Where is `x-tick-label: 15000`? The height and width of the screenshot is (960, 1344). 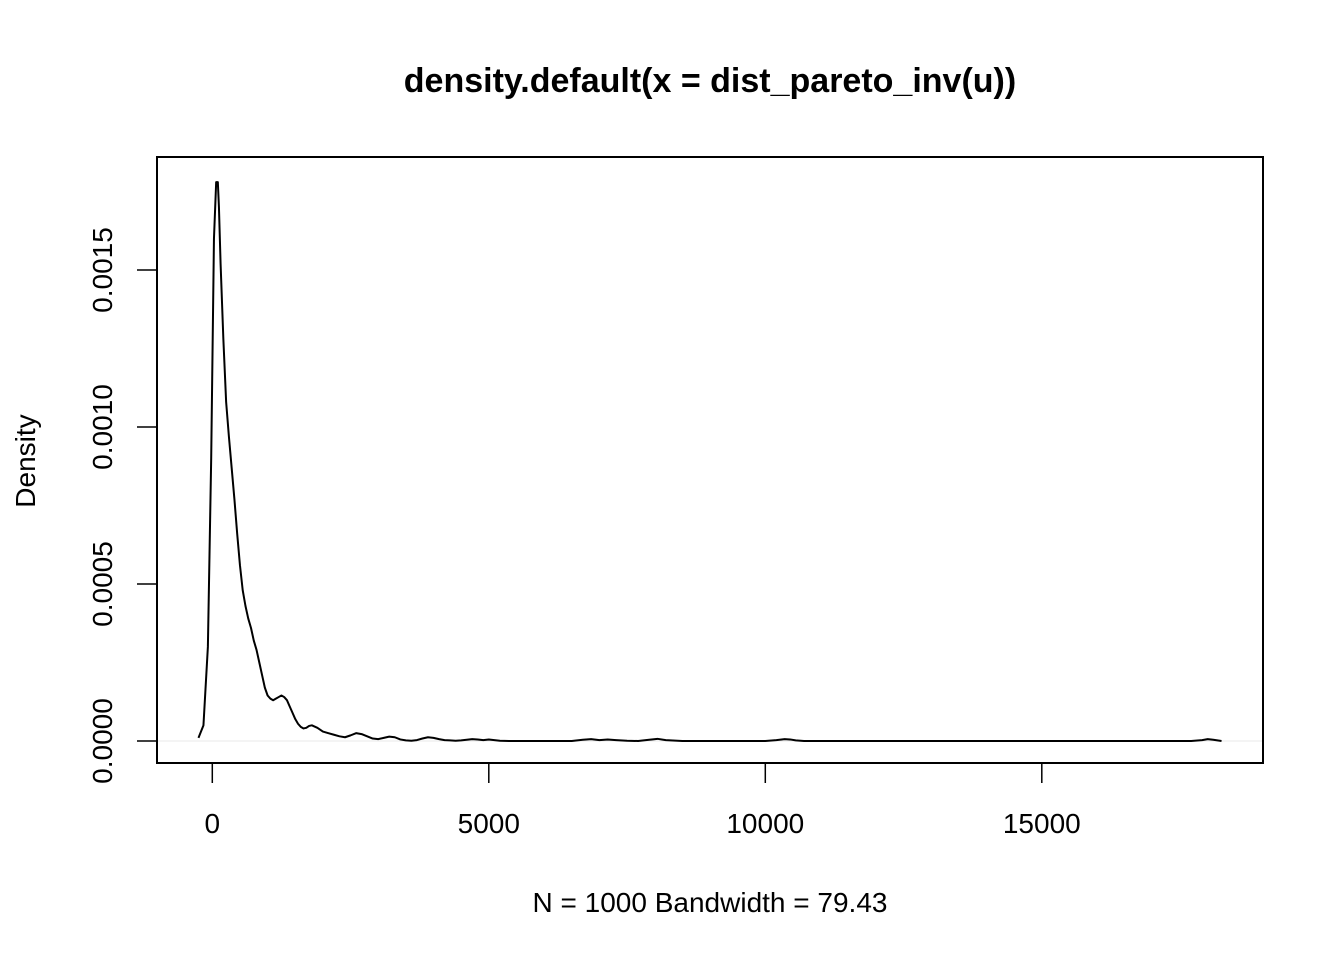 x-tick-label: 15000 is located at coordinates (1042, 823).